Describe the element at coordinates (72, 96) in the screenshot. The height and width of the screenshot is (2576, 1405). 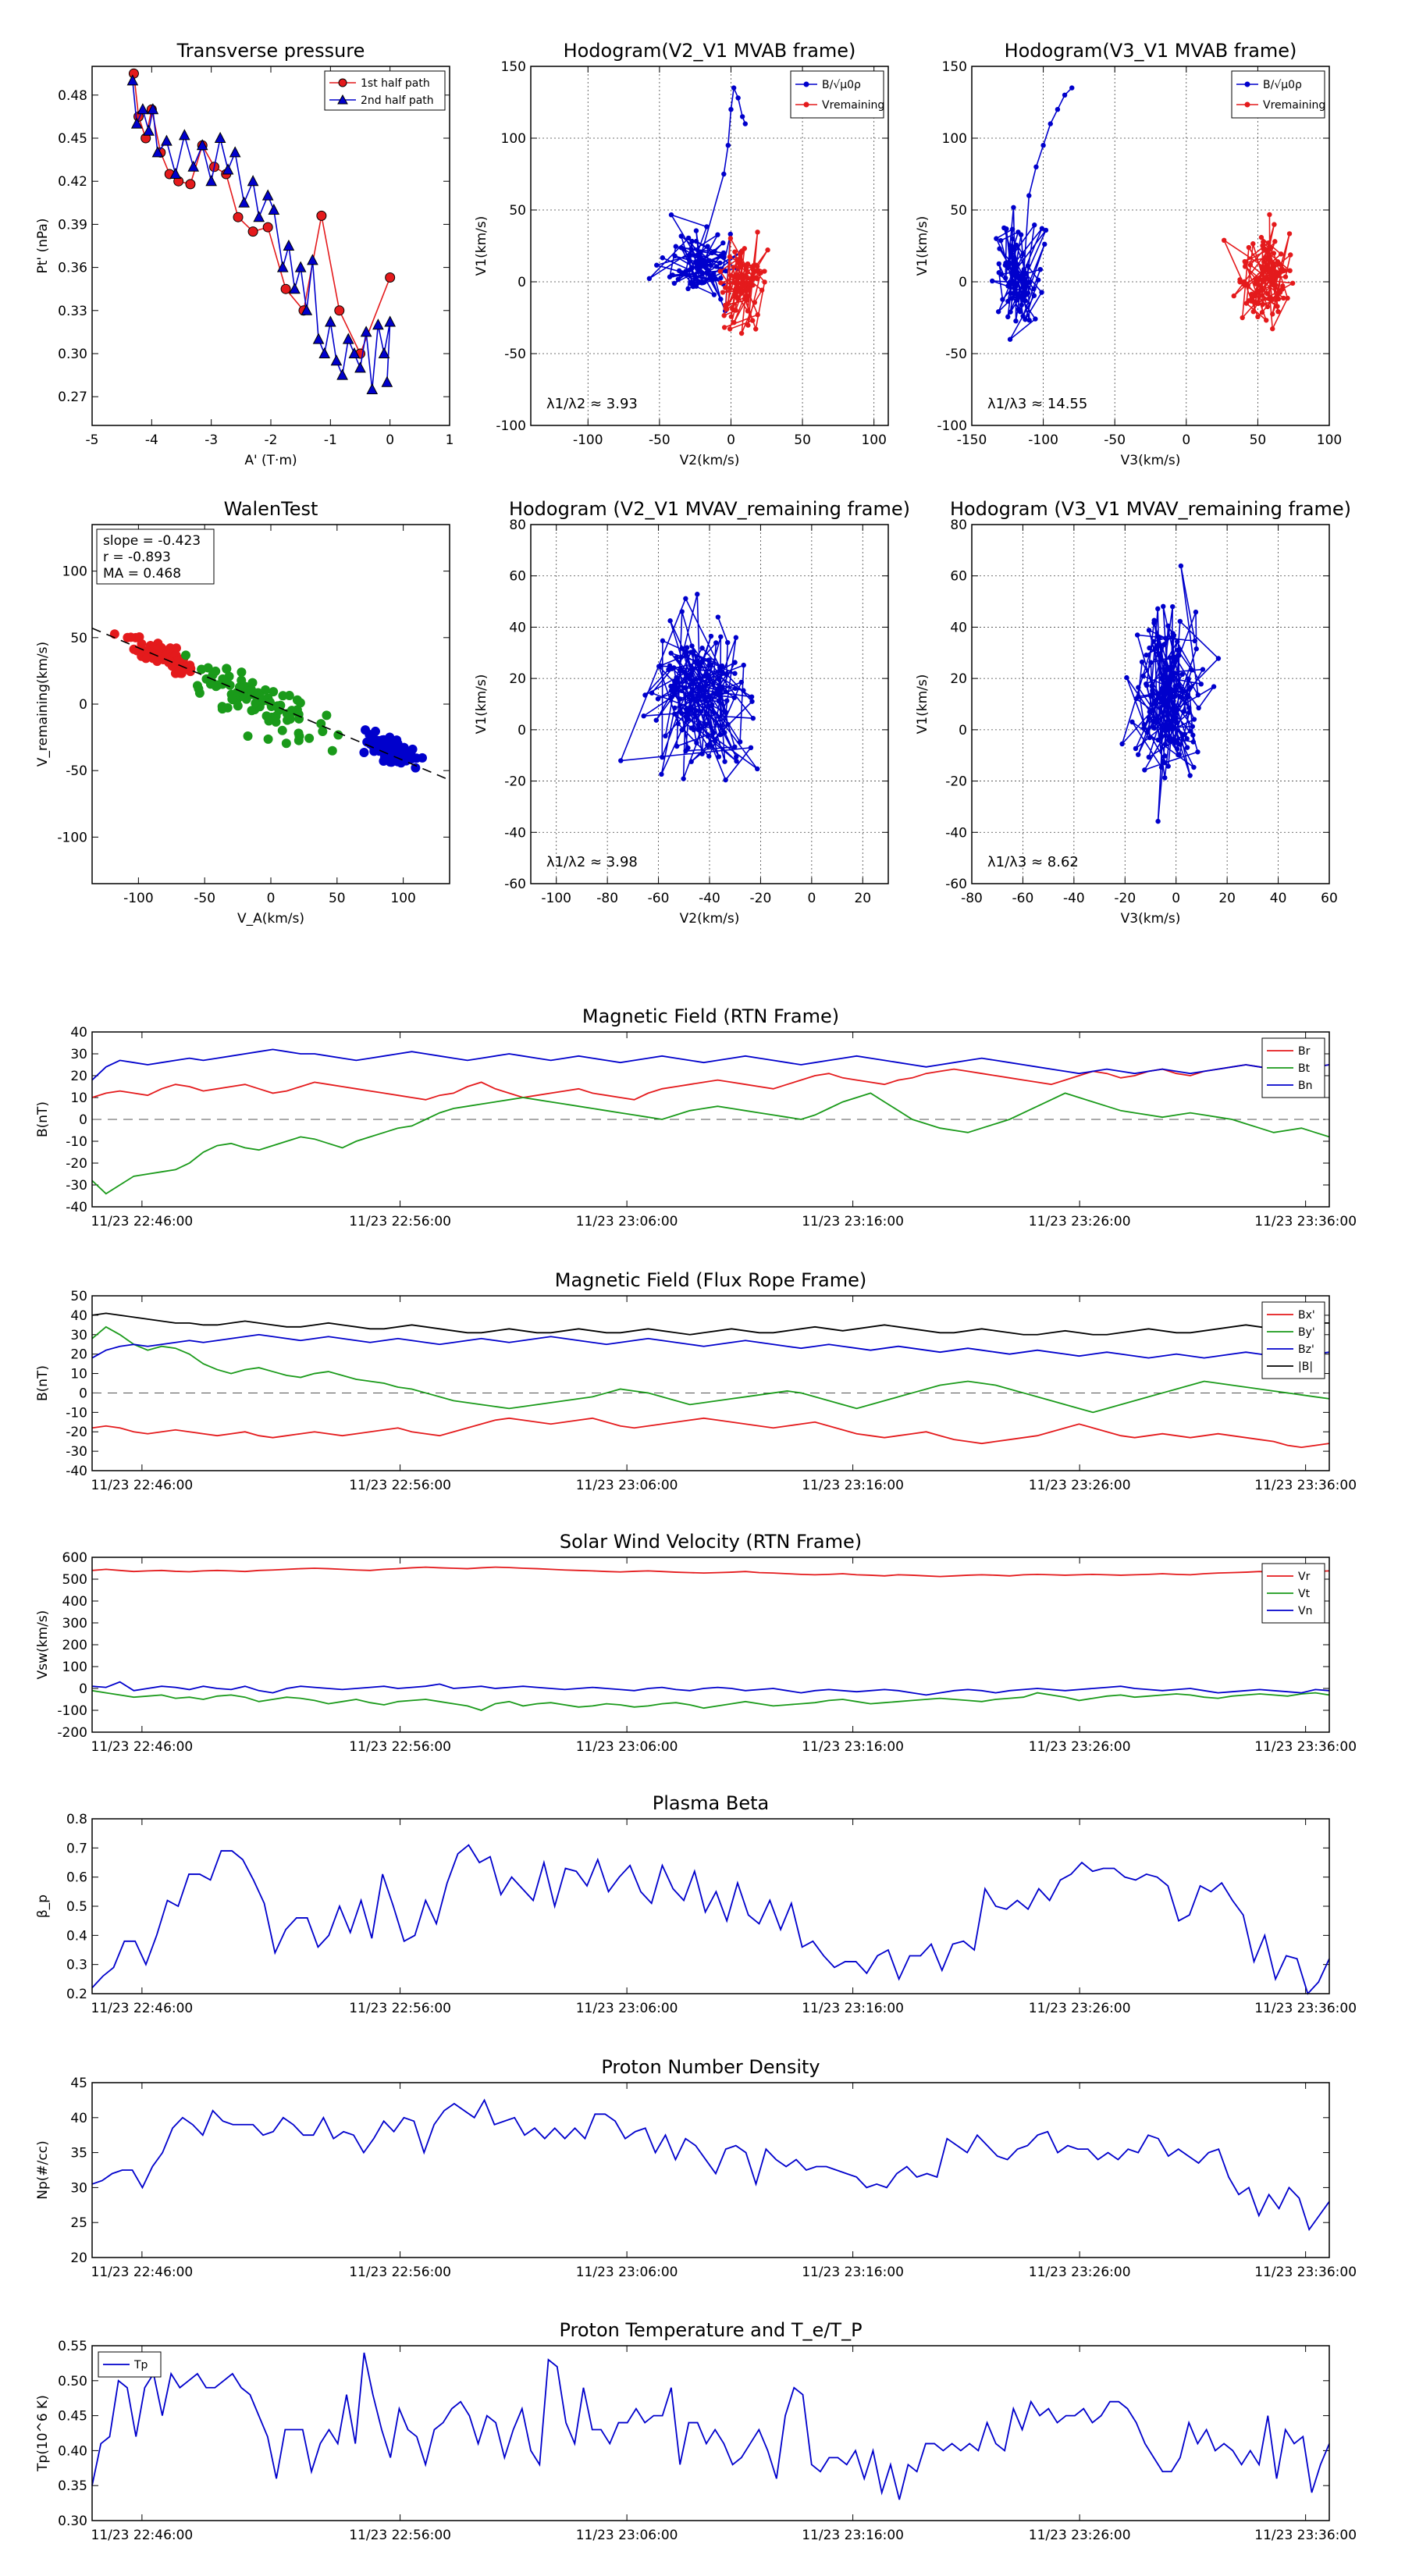
I see `y-tick-label: 0.48` at that location.